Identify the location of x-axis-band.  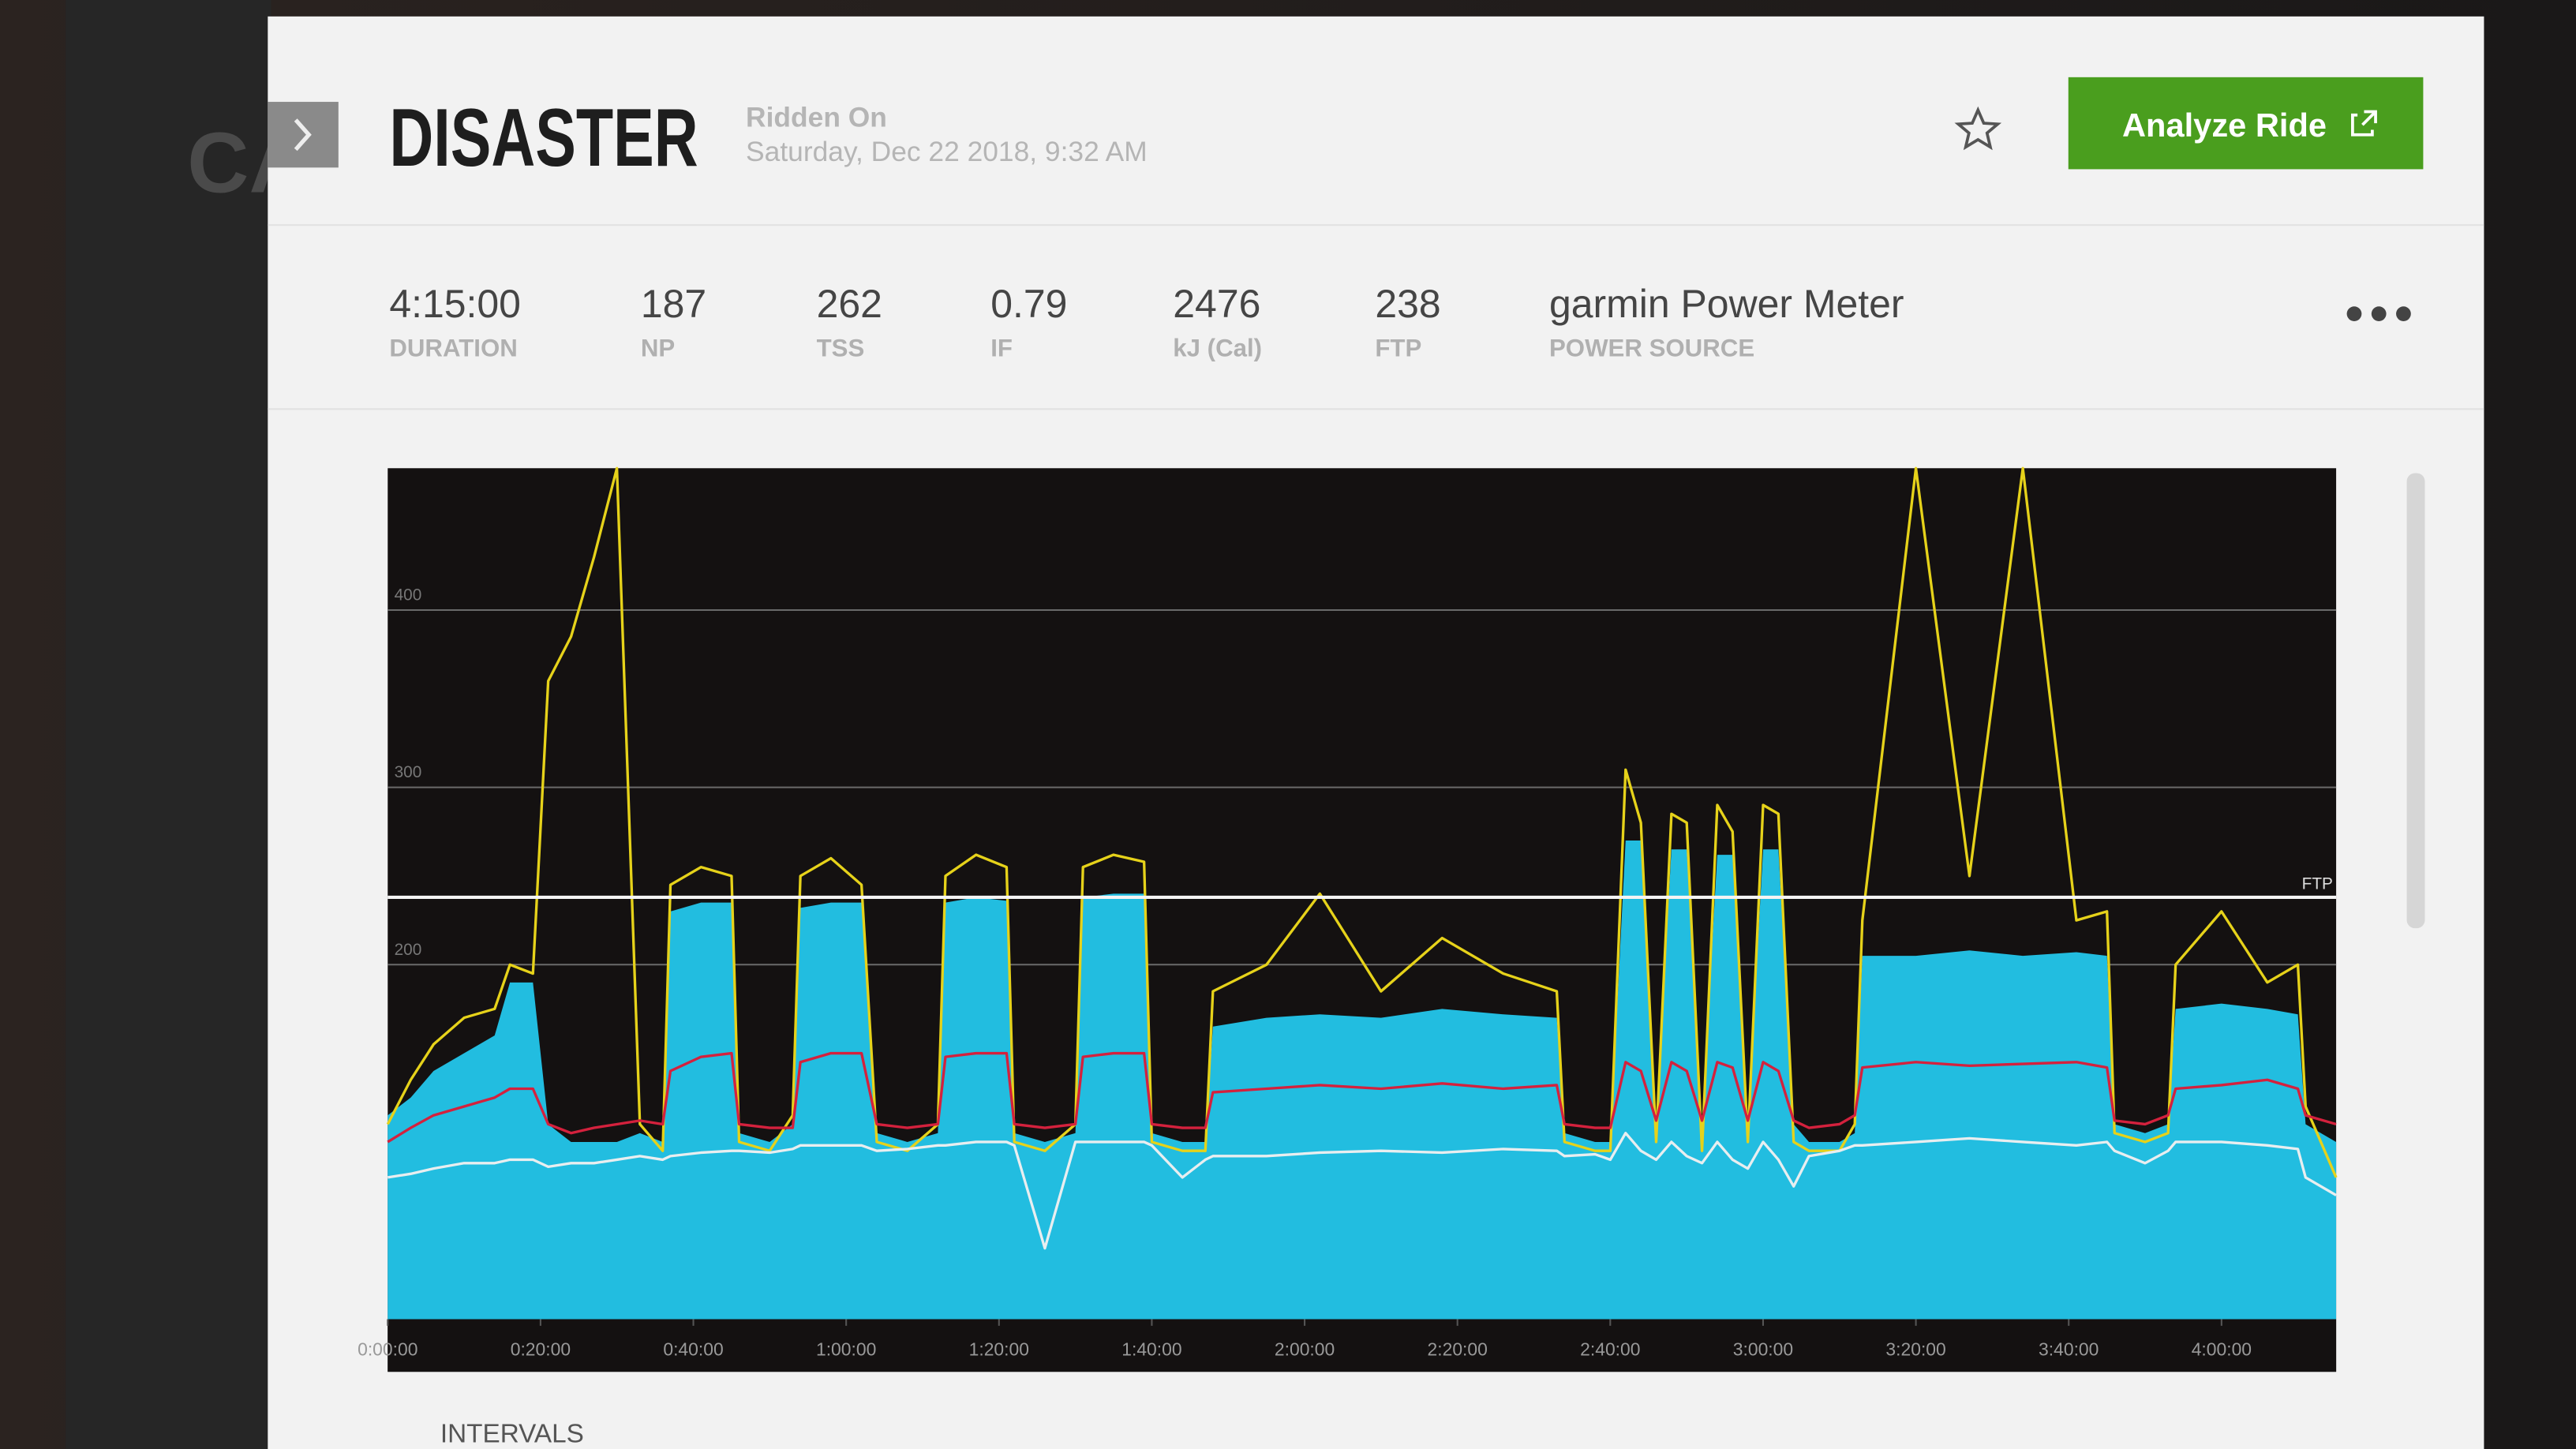
(1362, 1345).